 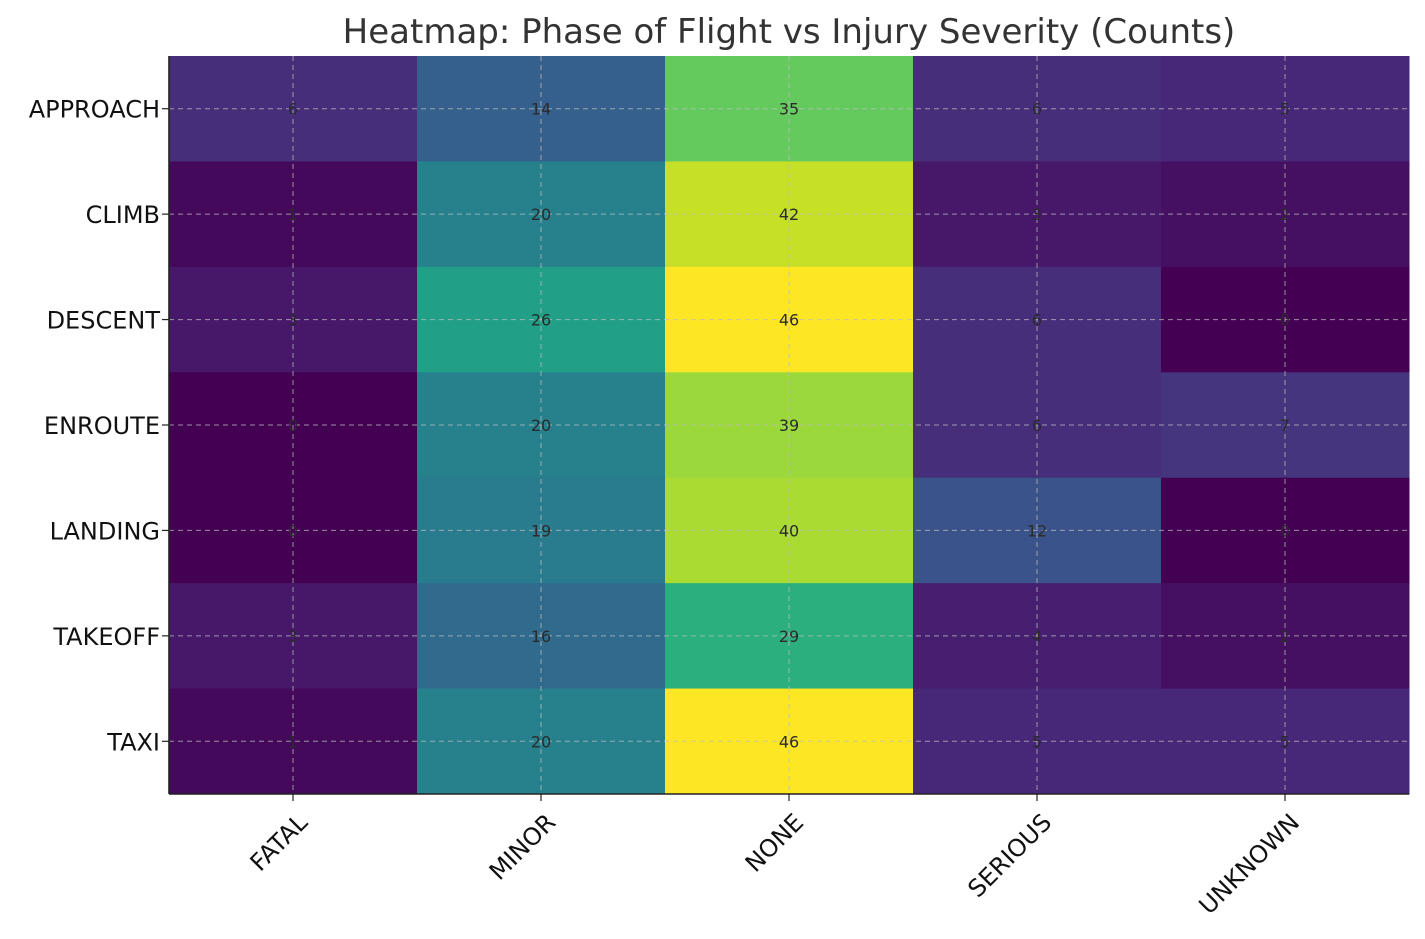 What do you see at coordinates (279, 842) in the screenshot?
I see `x-tick-label-fatal: FATAL` at bounding box center [279, 842].